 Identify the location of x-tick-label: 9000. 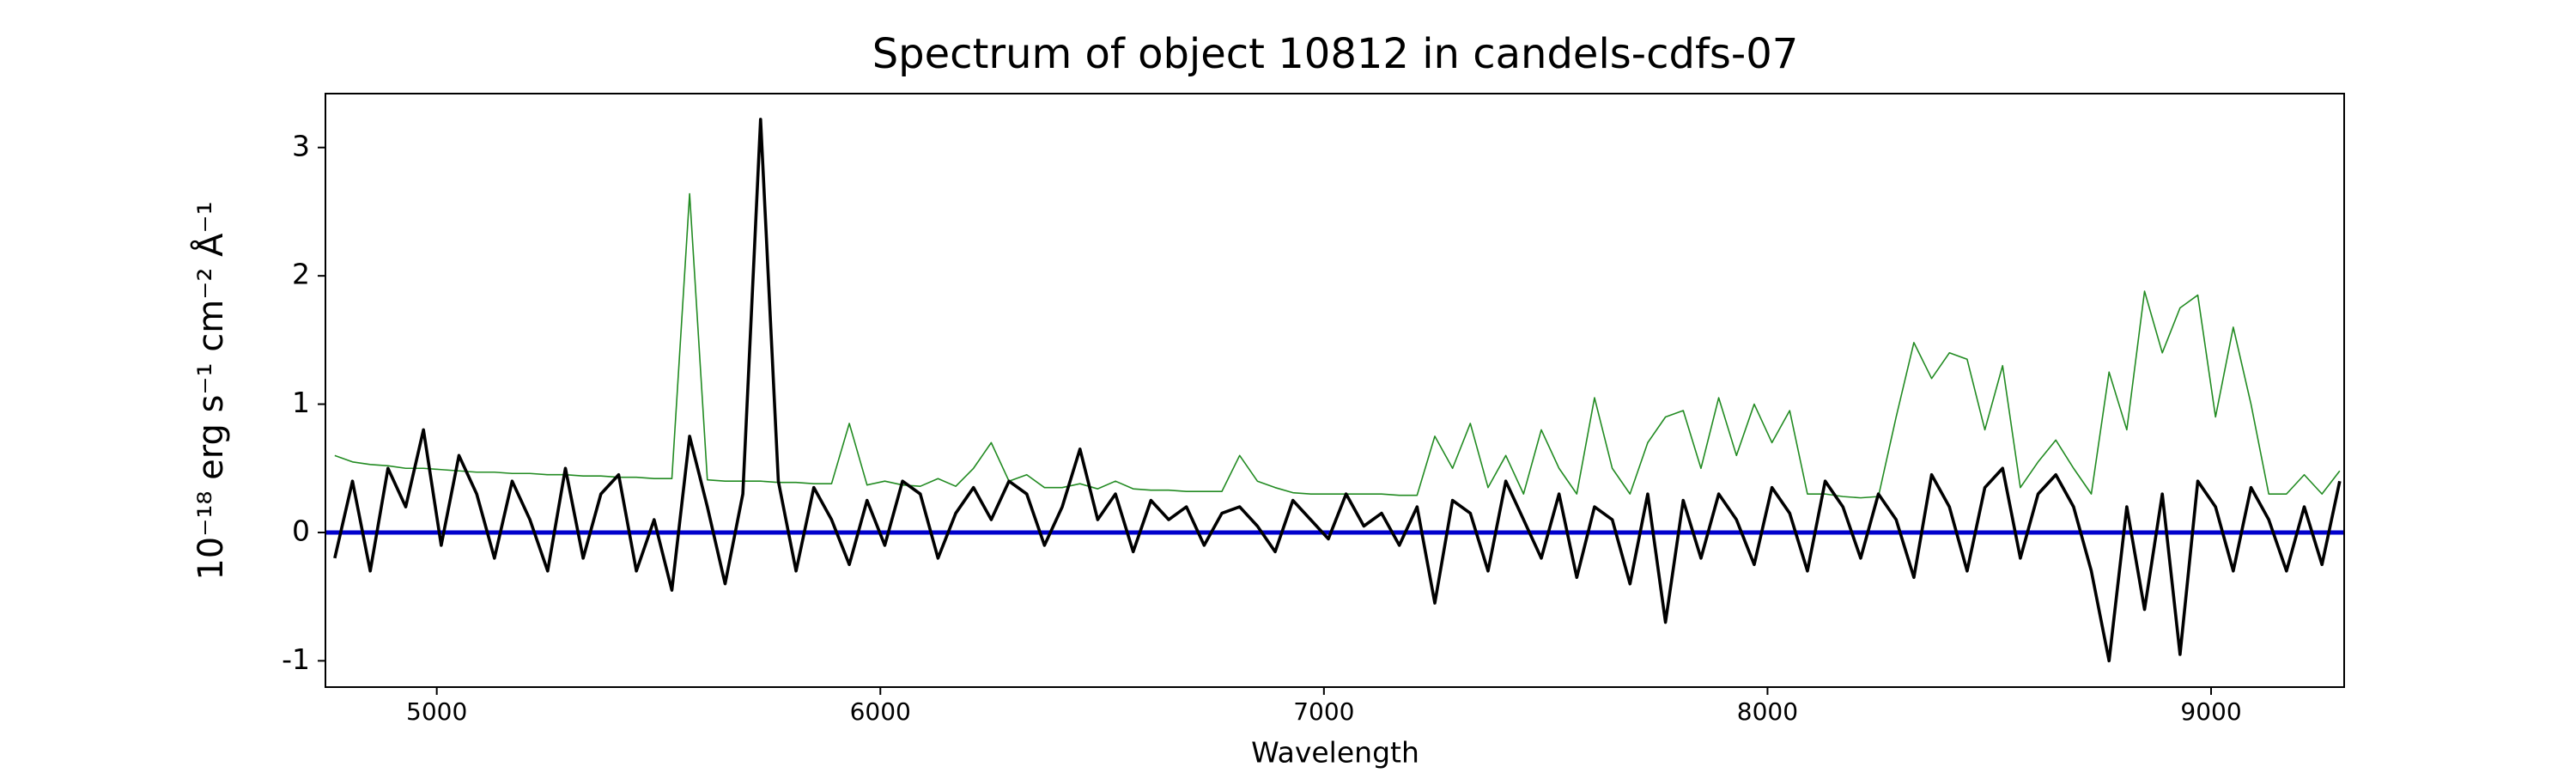
(2210, 711).